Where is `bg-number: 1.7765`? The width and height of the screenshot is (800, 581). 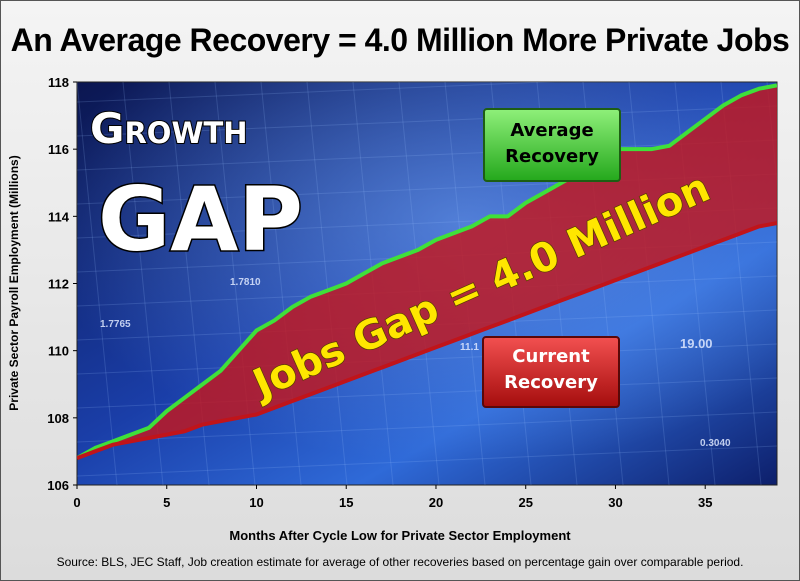
bg-number: 1.7765 is located at coordinates (115, 324).